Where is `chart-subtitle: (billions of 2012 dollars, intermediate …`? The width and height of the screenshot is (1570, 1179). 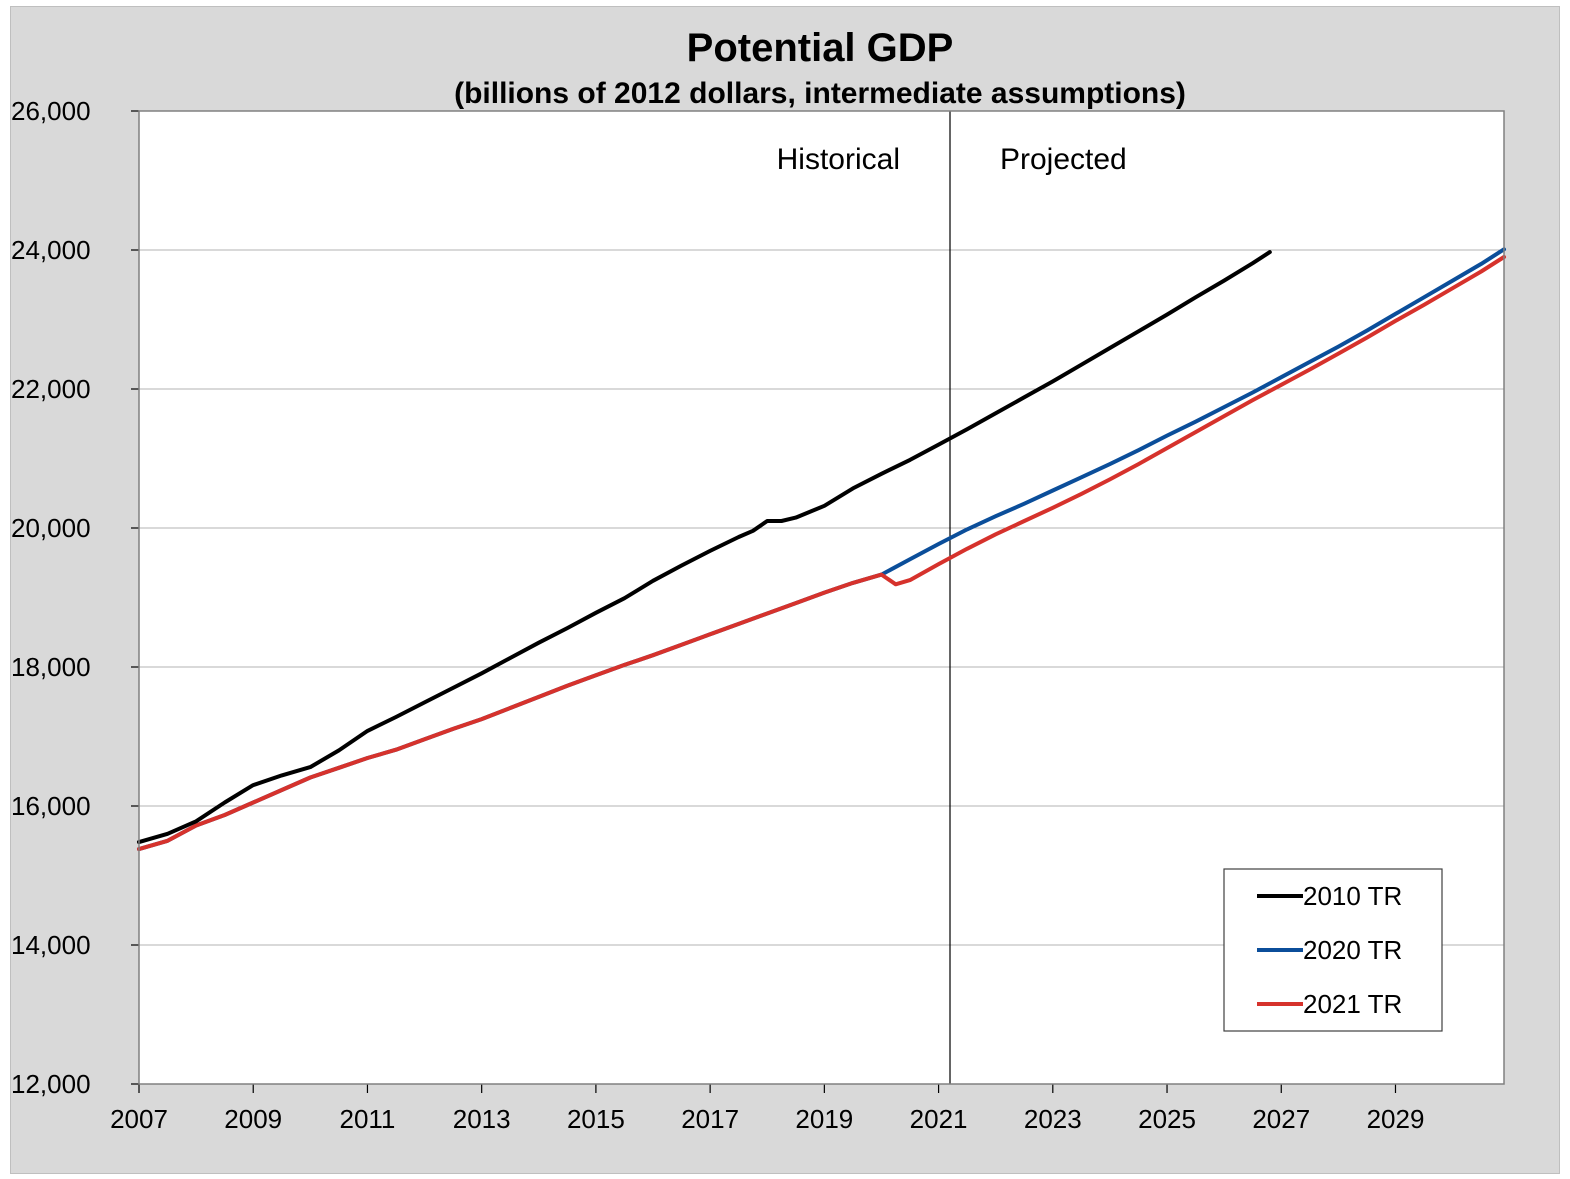
chart-subtitle: (billions of 2012 dollars, intermediate … is located at coordinates (820, 93).